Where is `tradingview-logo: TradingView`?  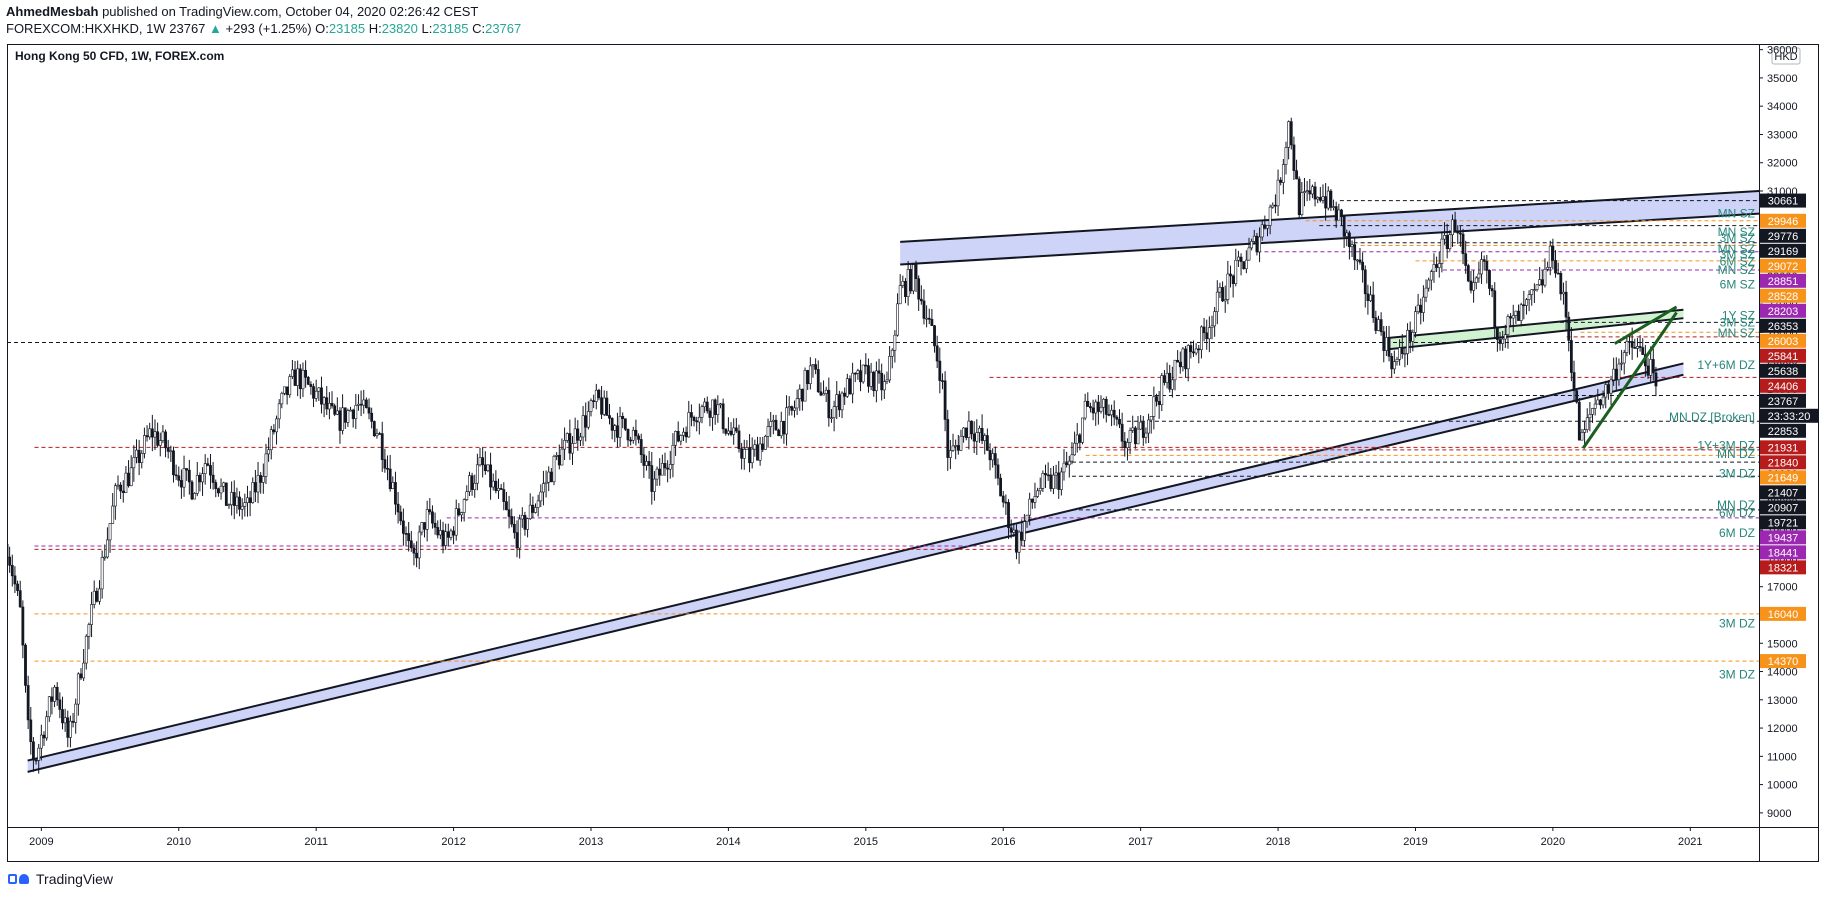 tradingview-logo: TradingView is located at coordinates (60, 879).